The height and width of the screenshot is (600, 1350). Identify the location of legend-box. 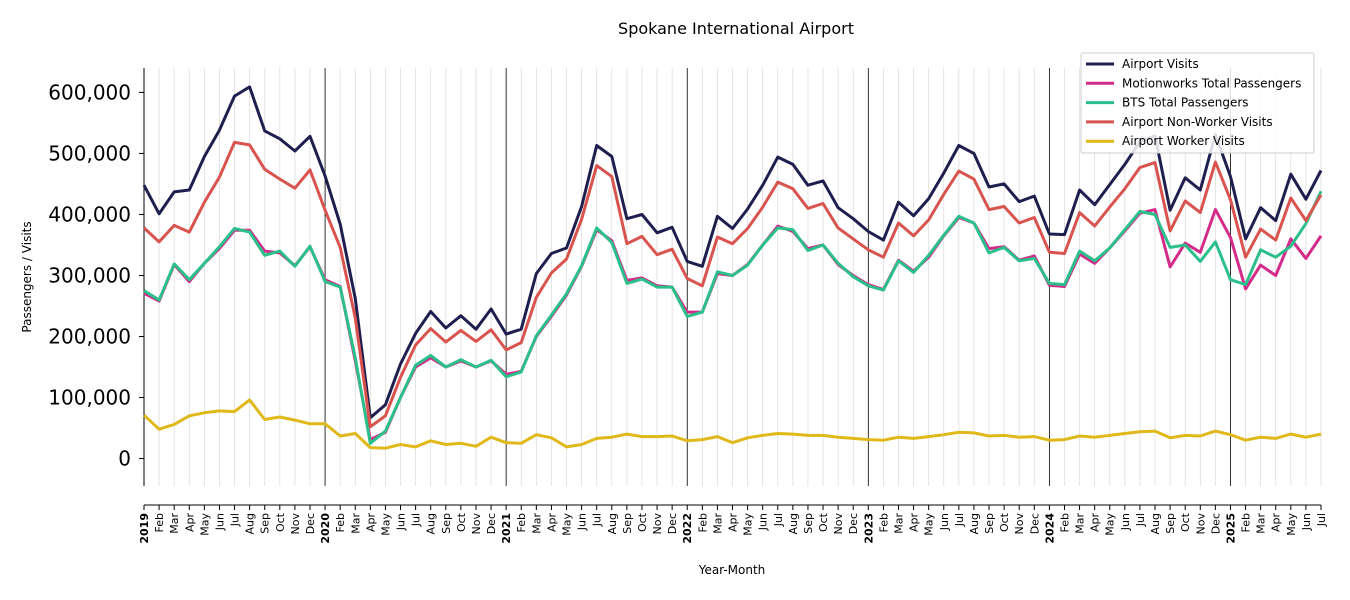
(1197, 103).